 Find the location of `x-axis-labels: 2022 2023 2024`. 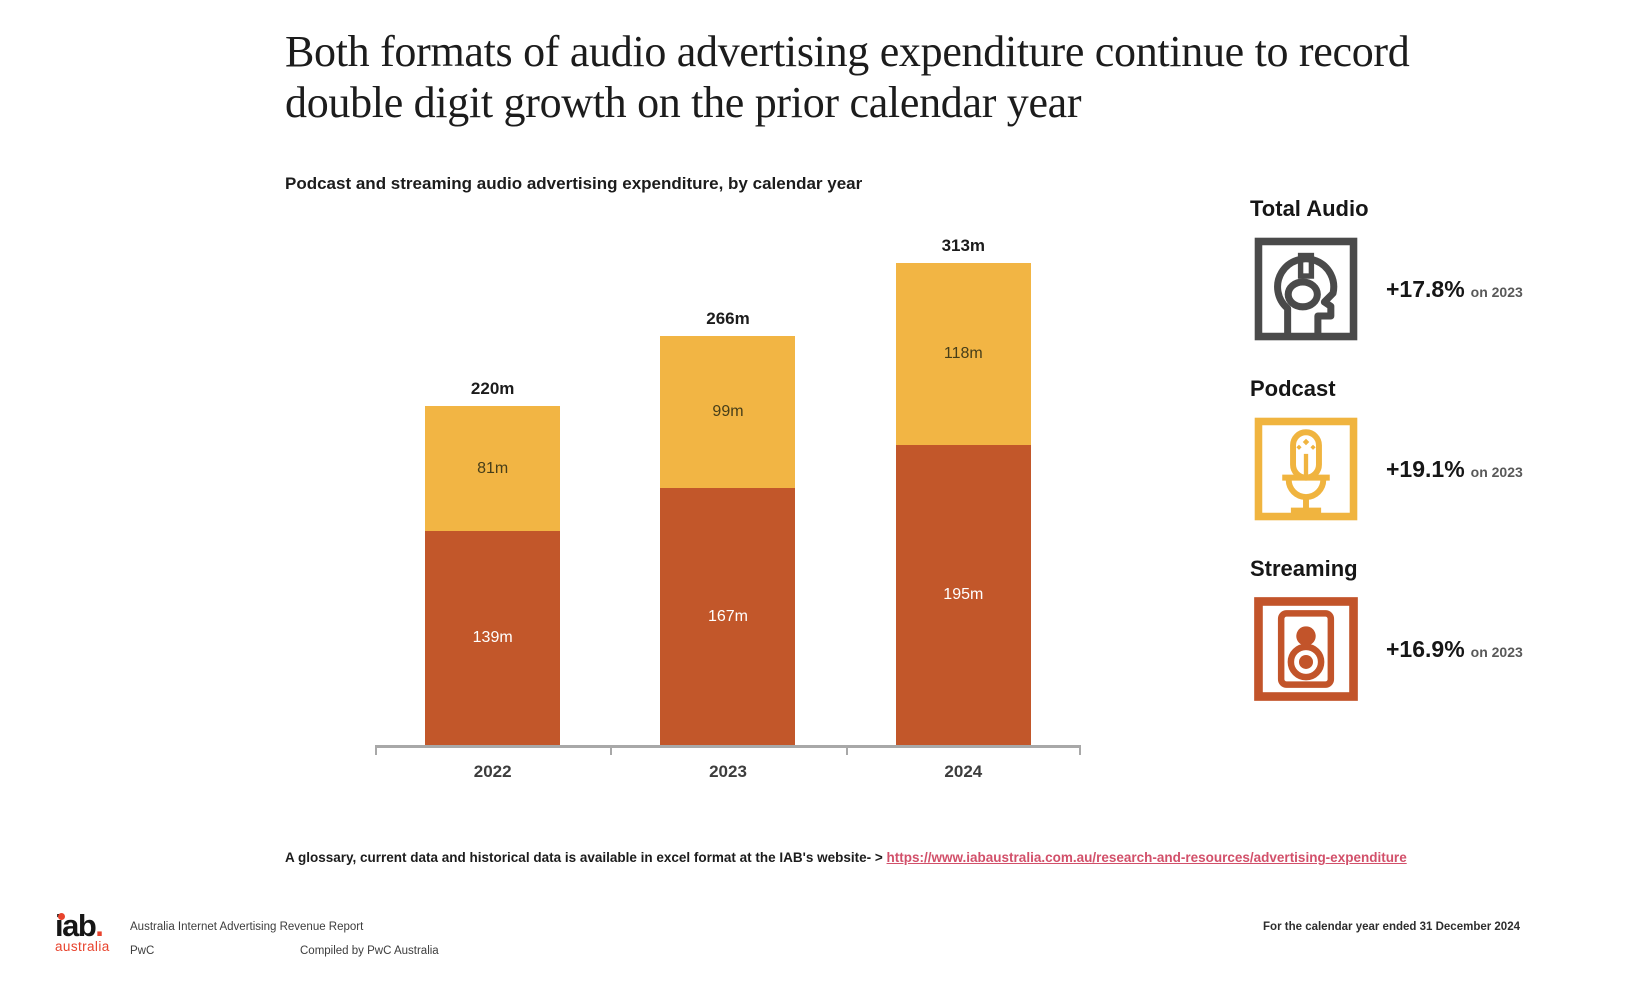

x-axis-labels: 2022 2023 2024 is located at coordinates (728, 769).